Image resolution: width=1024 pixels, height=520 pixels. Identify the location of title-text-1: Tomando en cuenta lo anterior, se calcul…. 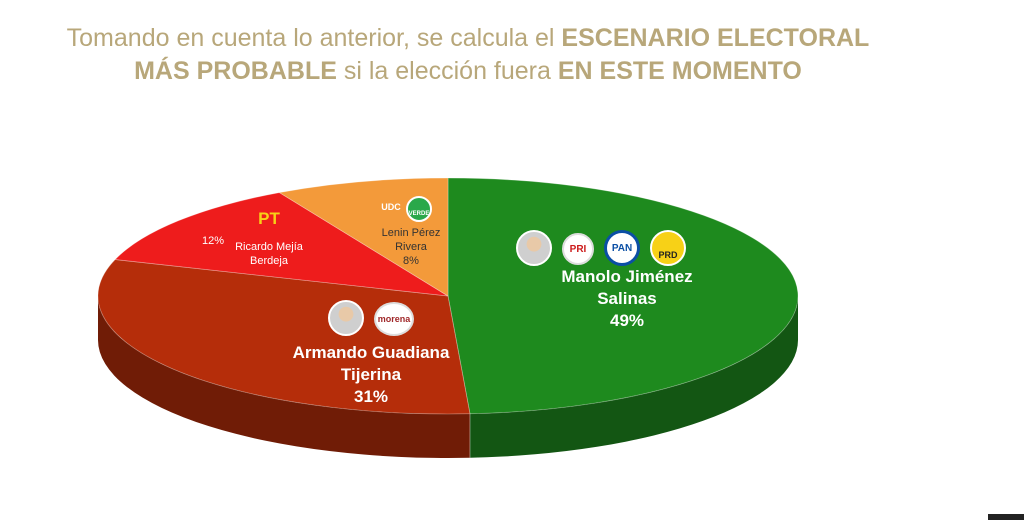
(314, 38).